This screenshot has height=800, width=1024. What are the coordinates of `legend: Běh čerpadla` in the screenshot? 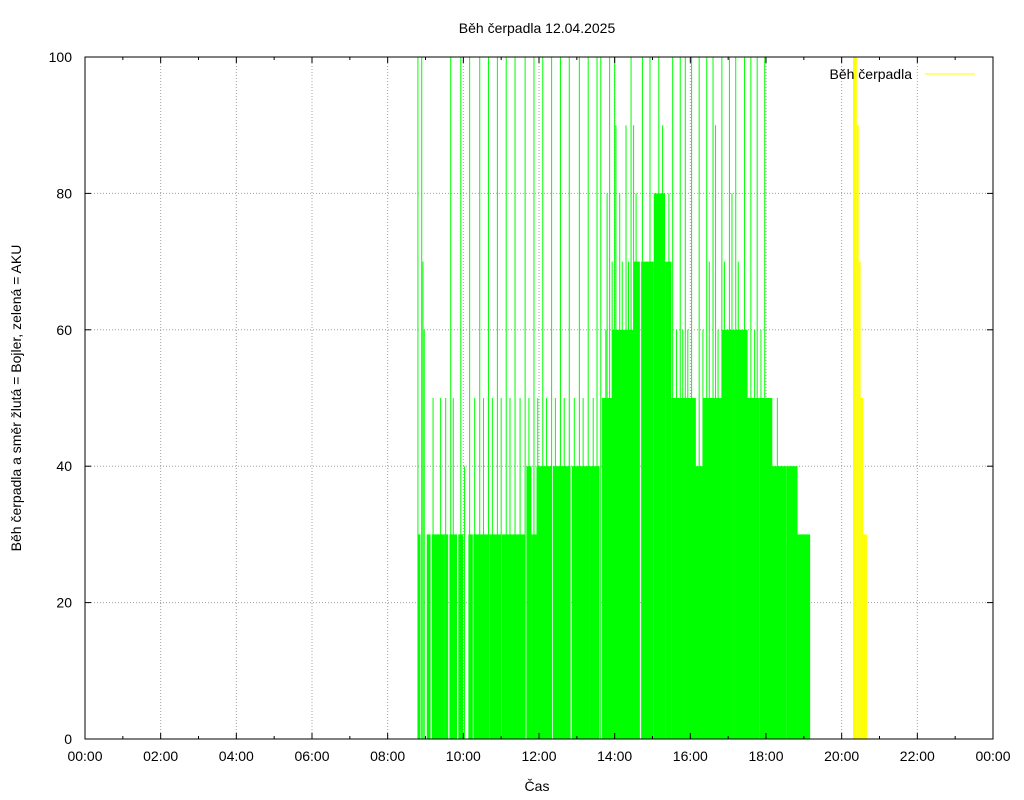 It's located at (902, 74).